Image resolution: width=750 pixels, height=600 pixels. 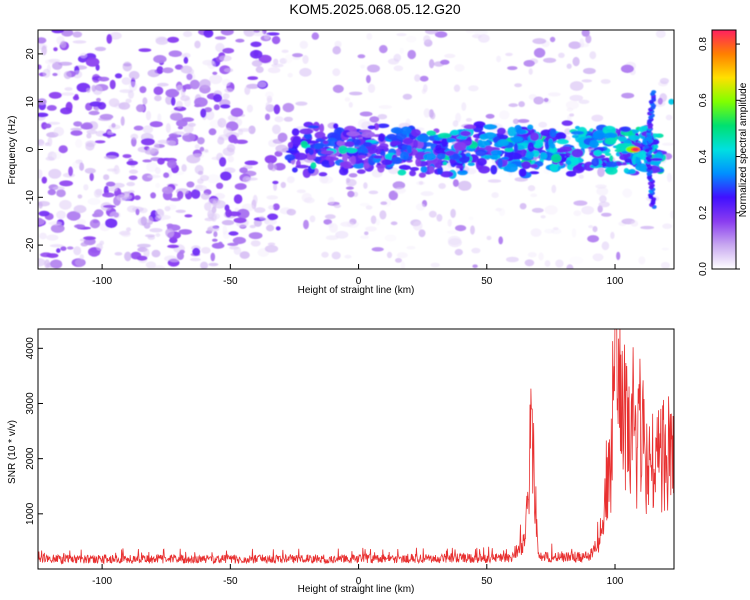 What do you see at coordinates (356, 290) in the screenshot?
I see `heatmap-x-axis-label: Height of straight line (km)` at bounding box center [356, 290].